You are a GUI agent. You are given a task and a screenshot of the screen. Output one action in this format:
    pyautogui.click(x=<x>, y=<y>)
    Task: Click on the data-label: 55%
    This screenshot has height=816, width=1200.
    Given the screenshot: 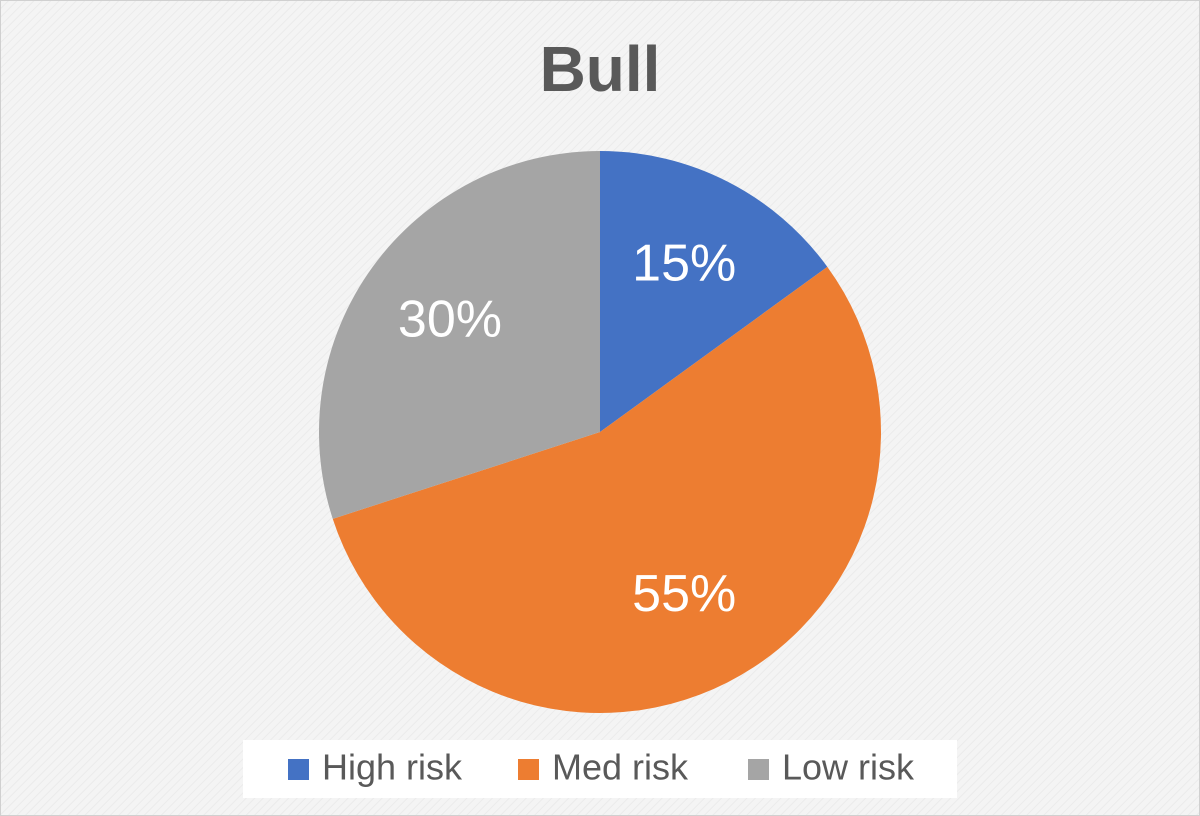 What is the action you would take?
    pyautogui.click(x=684, y=594)
    